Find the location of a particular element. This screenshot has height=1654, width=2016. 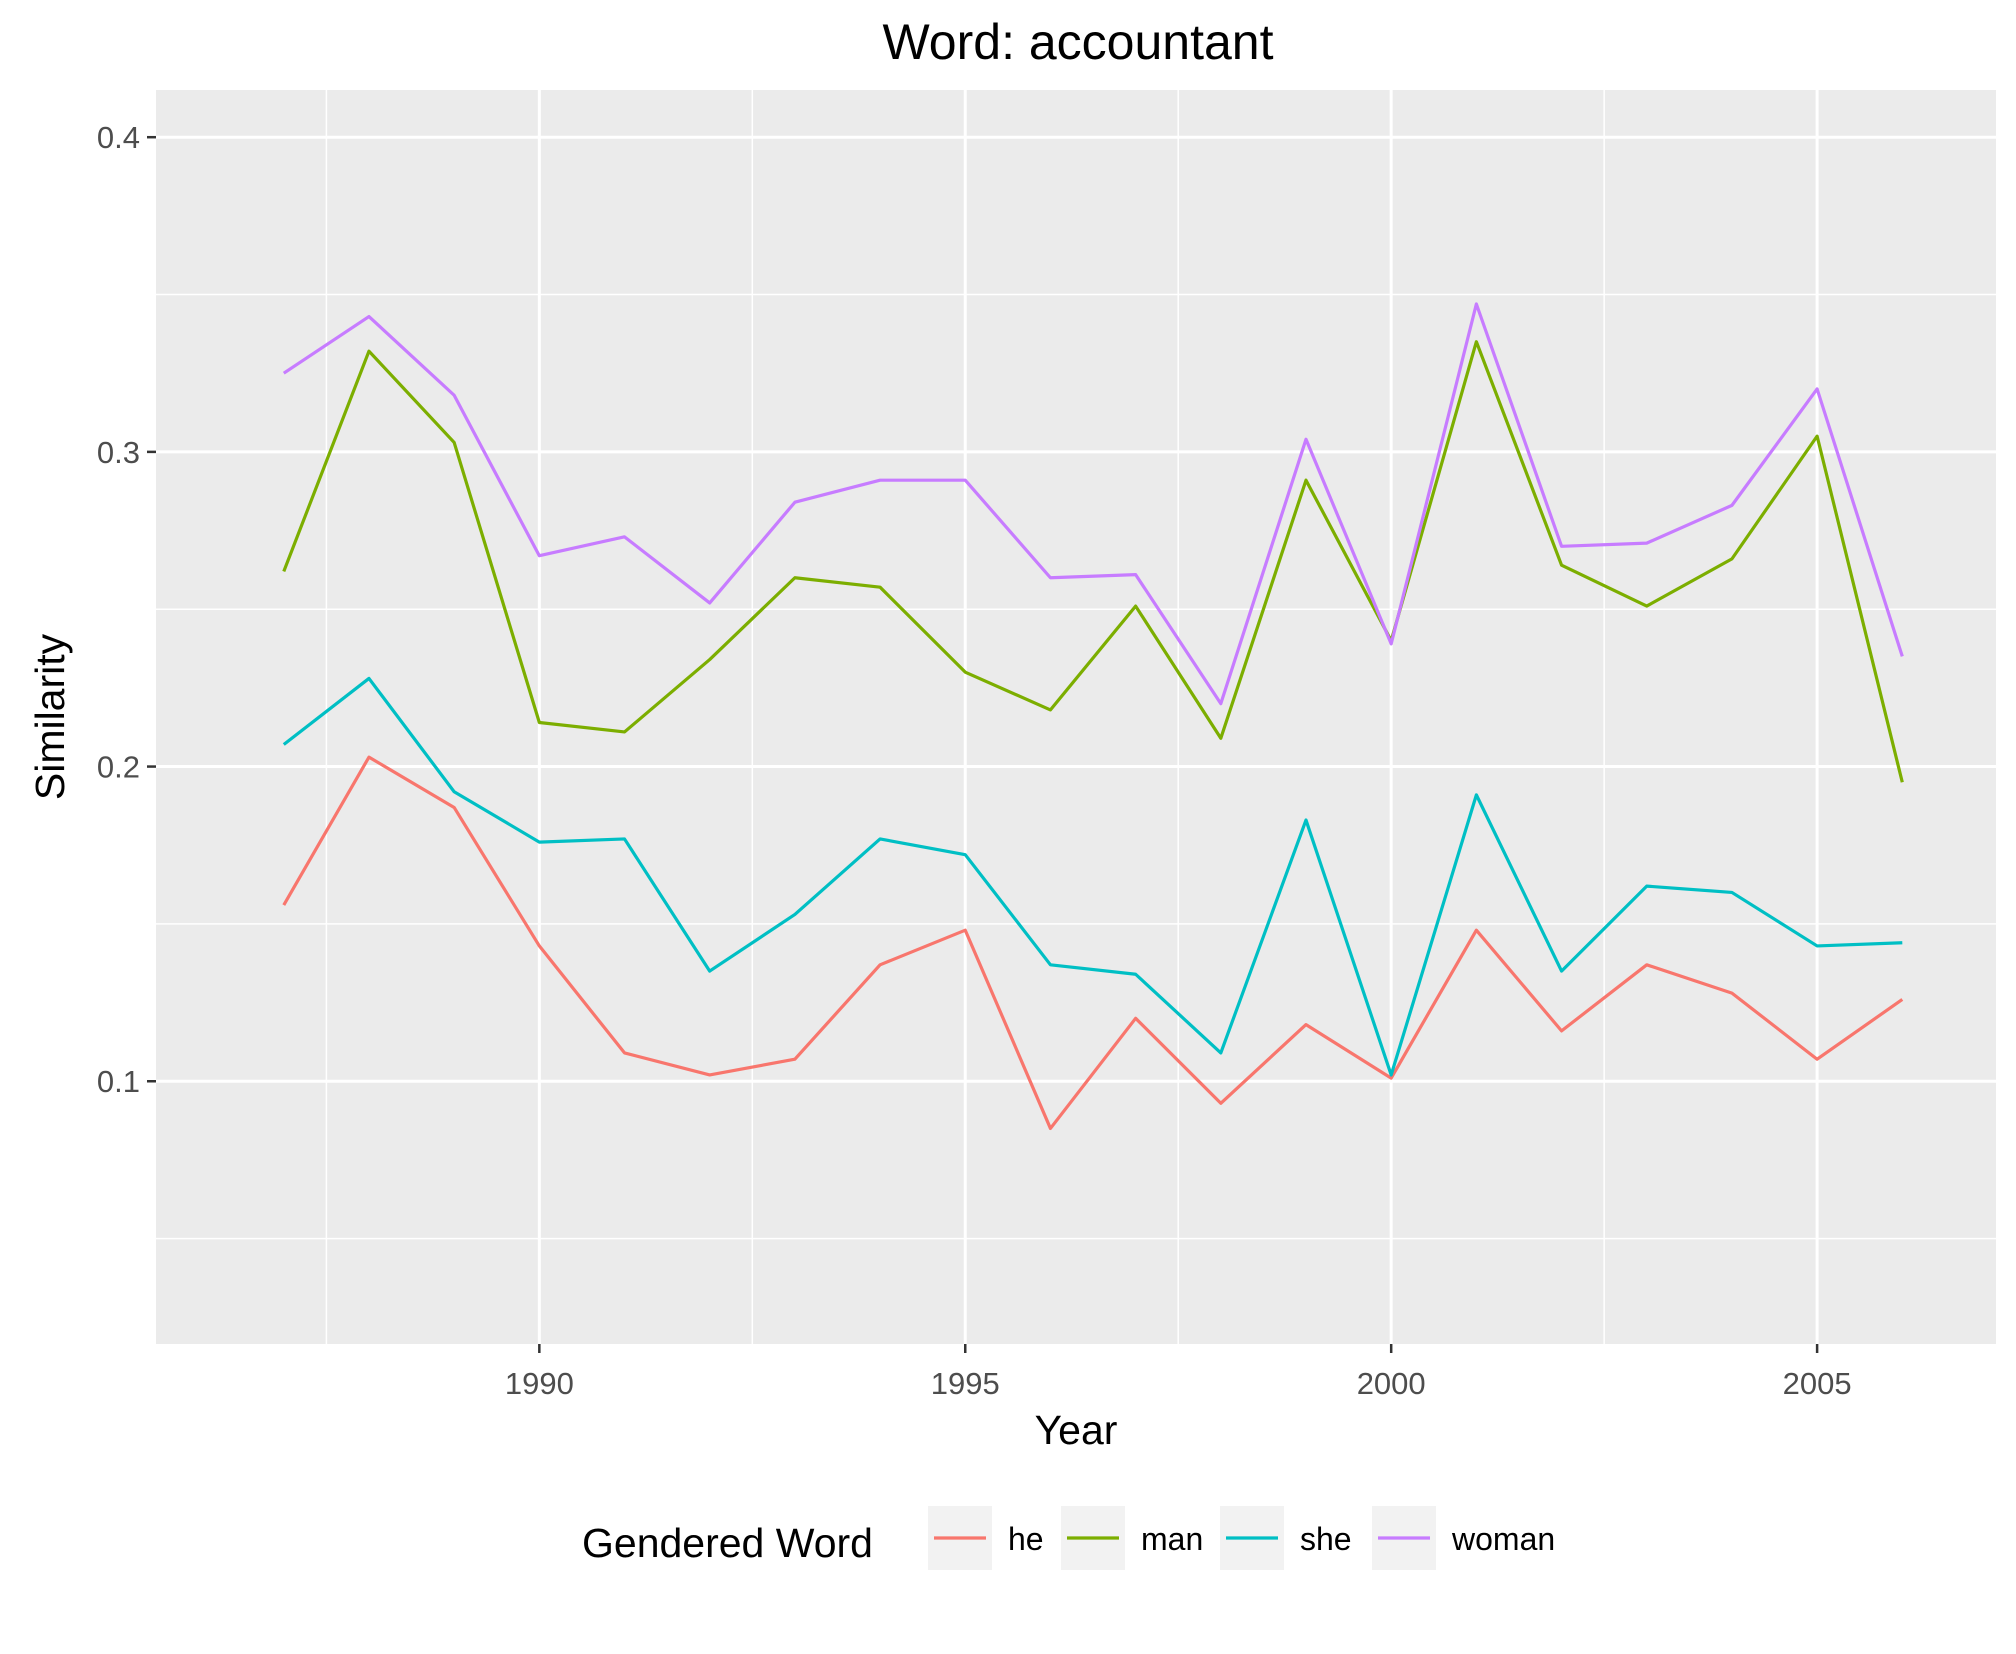

x-tick-label: 2005 is located at coordinates (1817, 1383).